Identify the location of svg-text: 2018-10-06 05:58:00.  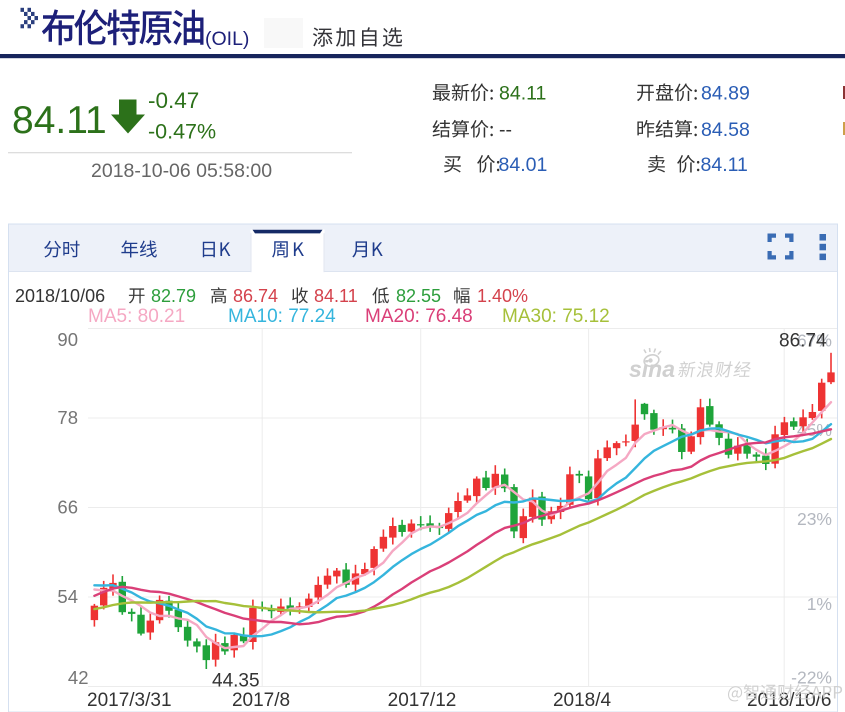
(181, 171).